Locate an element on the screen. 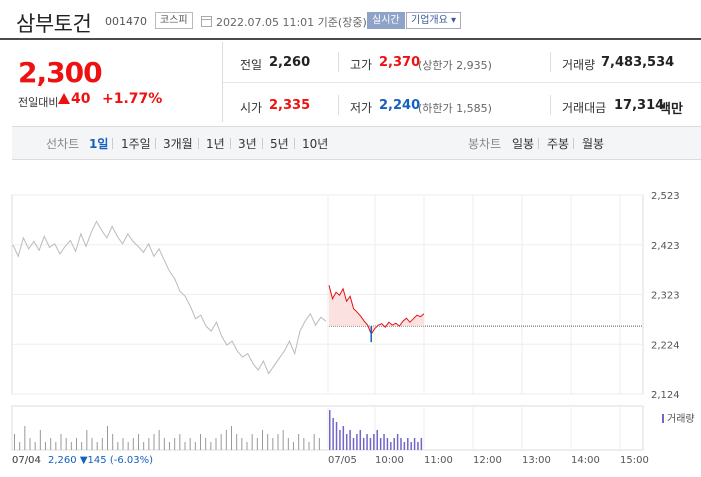 Image resolution: width=701 pixels, height=477 pixels. volume-legend-label: 거래량 is located at coordinates (681, 419).